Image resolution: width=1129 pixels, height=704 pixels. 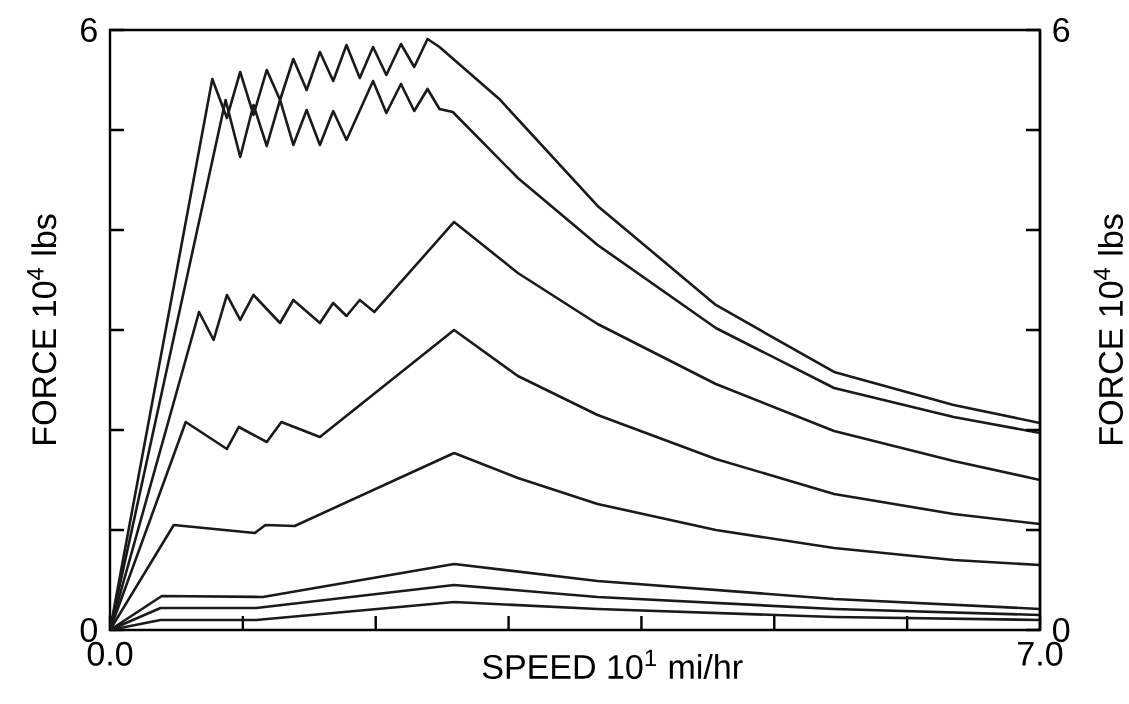 What do you see at coordinates (1108, 329) in the screenshot?
I see `y2-axis-title: FORCE 10$^{4}$ lbs` at bounding box center [1108, 329].